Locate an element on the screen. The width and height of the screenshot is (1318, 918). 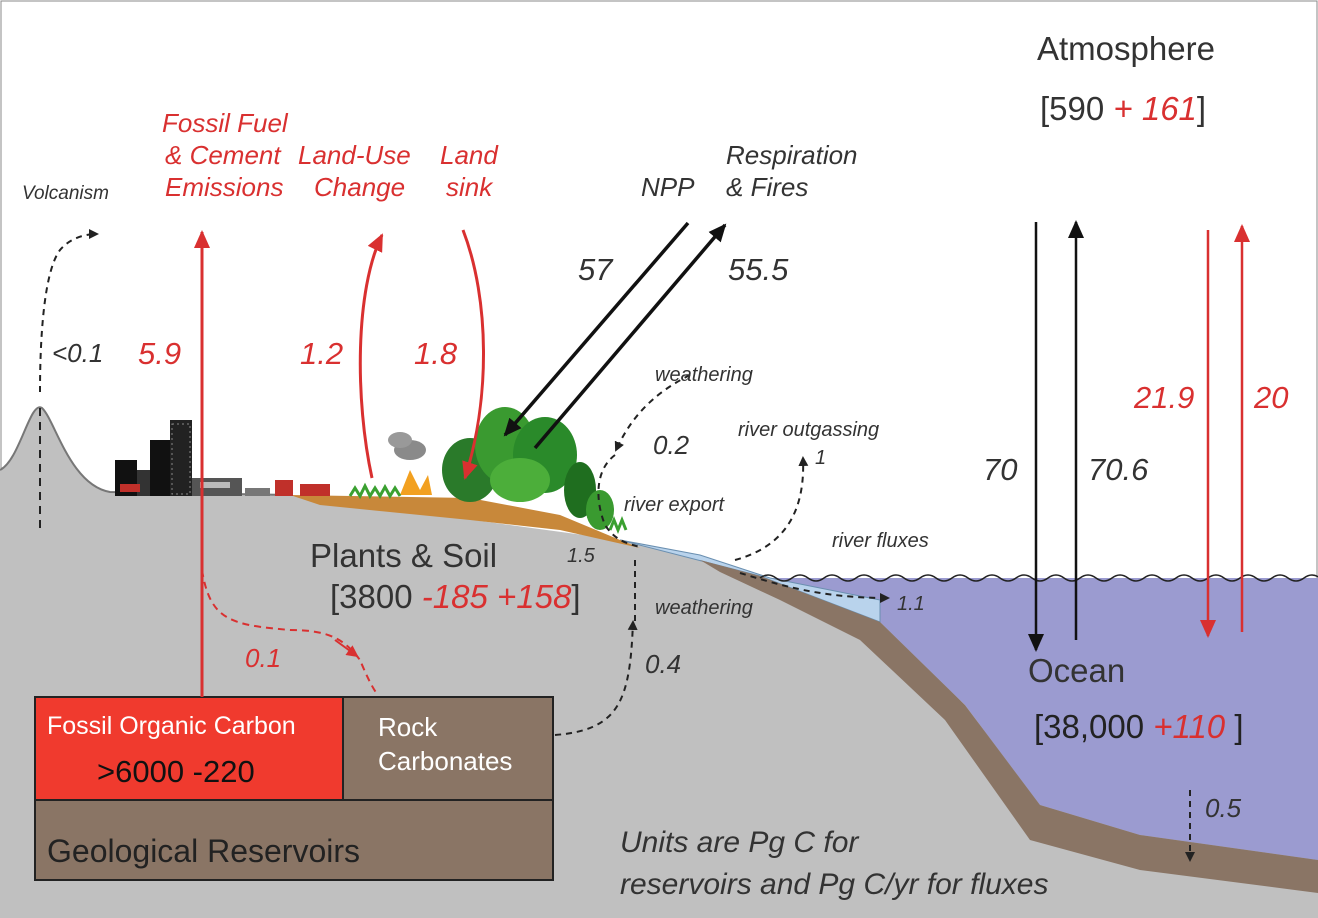
city-icon is located at coordinates (222, 458).